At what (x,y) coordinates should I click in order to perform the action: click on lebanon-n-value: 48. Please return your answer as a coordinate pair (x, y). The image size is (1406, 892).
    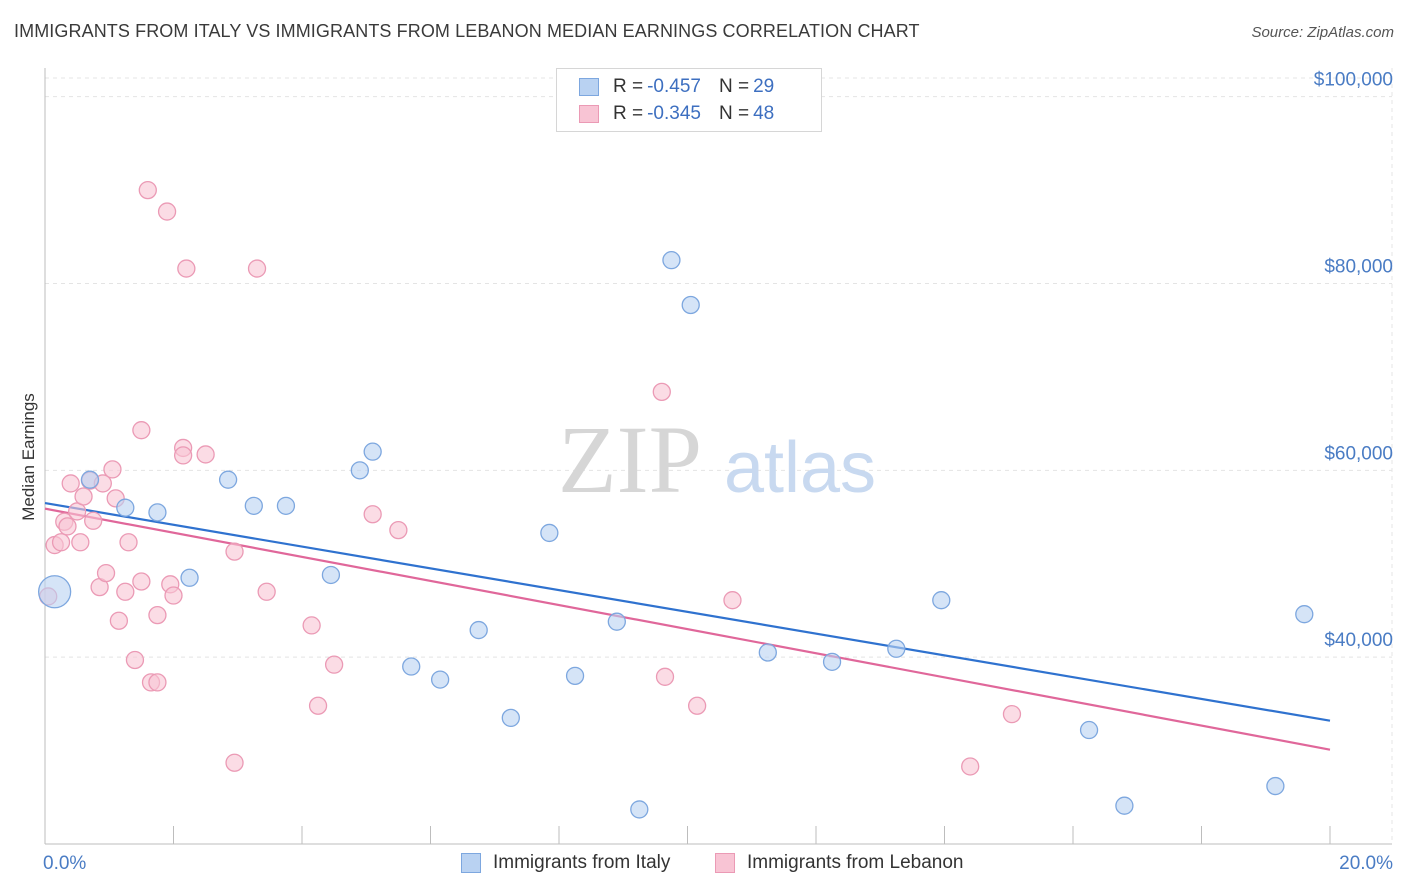
    Looking at the image, I should click on (764, 113).